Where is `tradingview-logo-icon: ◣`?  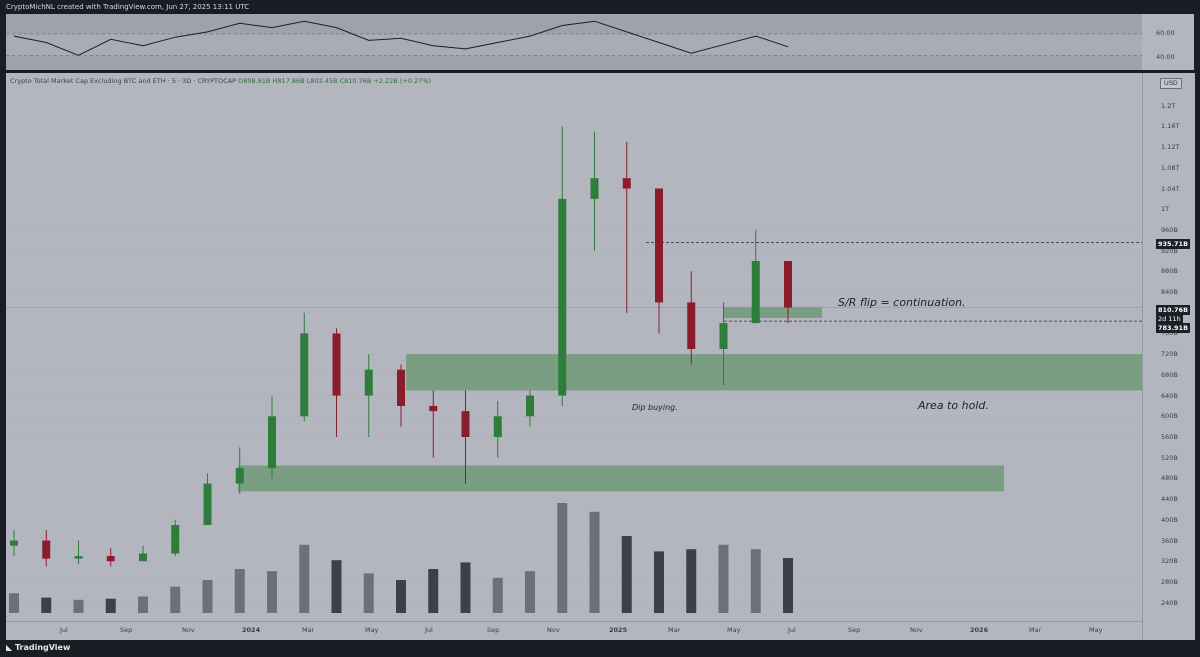
tradingview-logo-icon: ◣ is located at coordinates (10, 647).